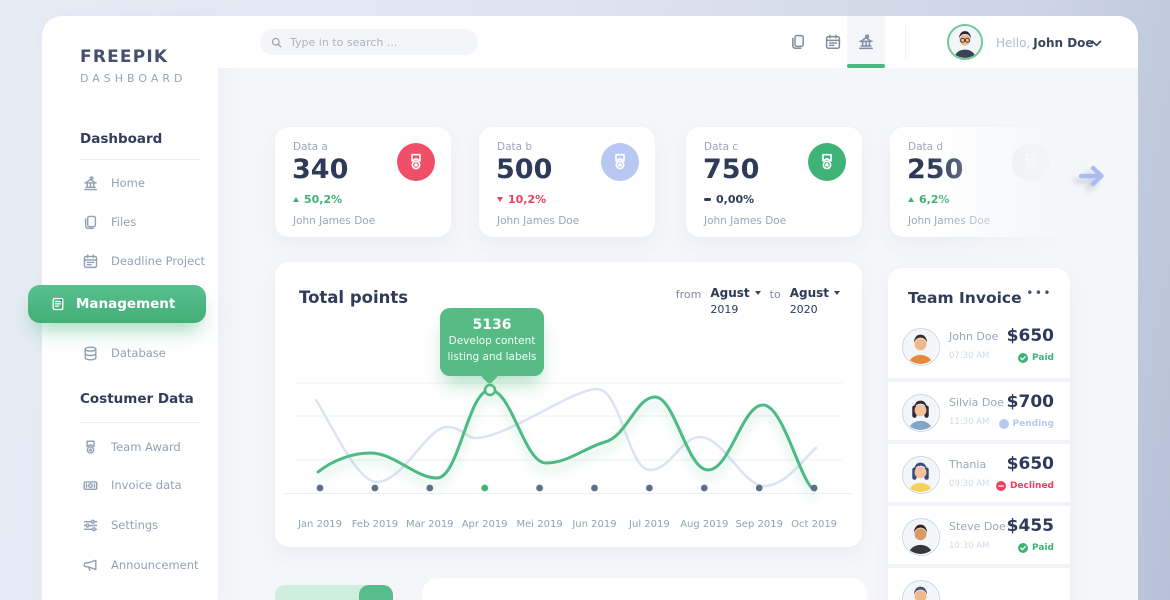 The width and height of the screenshot is (1170, 600). I want to click on member-name: Steve Doe, so click(977, 526).